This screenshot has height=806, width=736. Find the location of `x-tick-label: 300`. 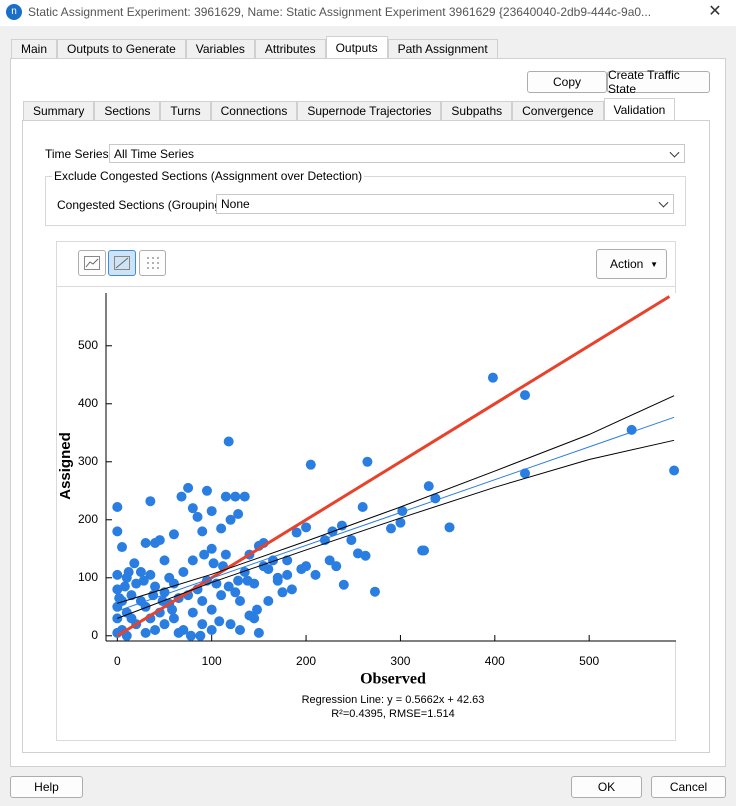

x-tick-label: 300 is located at coordinates (400, 661).